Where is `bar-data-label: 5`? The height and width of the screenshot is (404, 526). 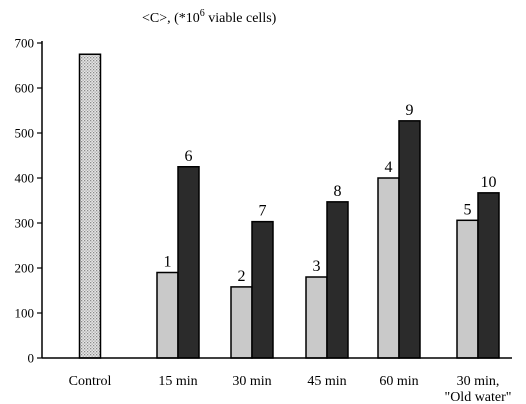 bar-data-label: 5 is located at coordinates (468, 209).